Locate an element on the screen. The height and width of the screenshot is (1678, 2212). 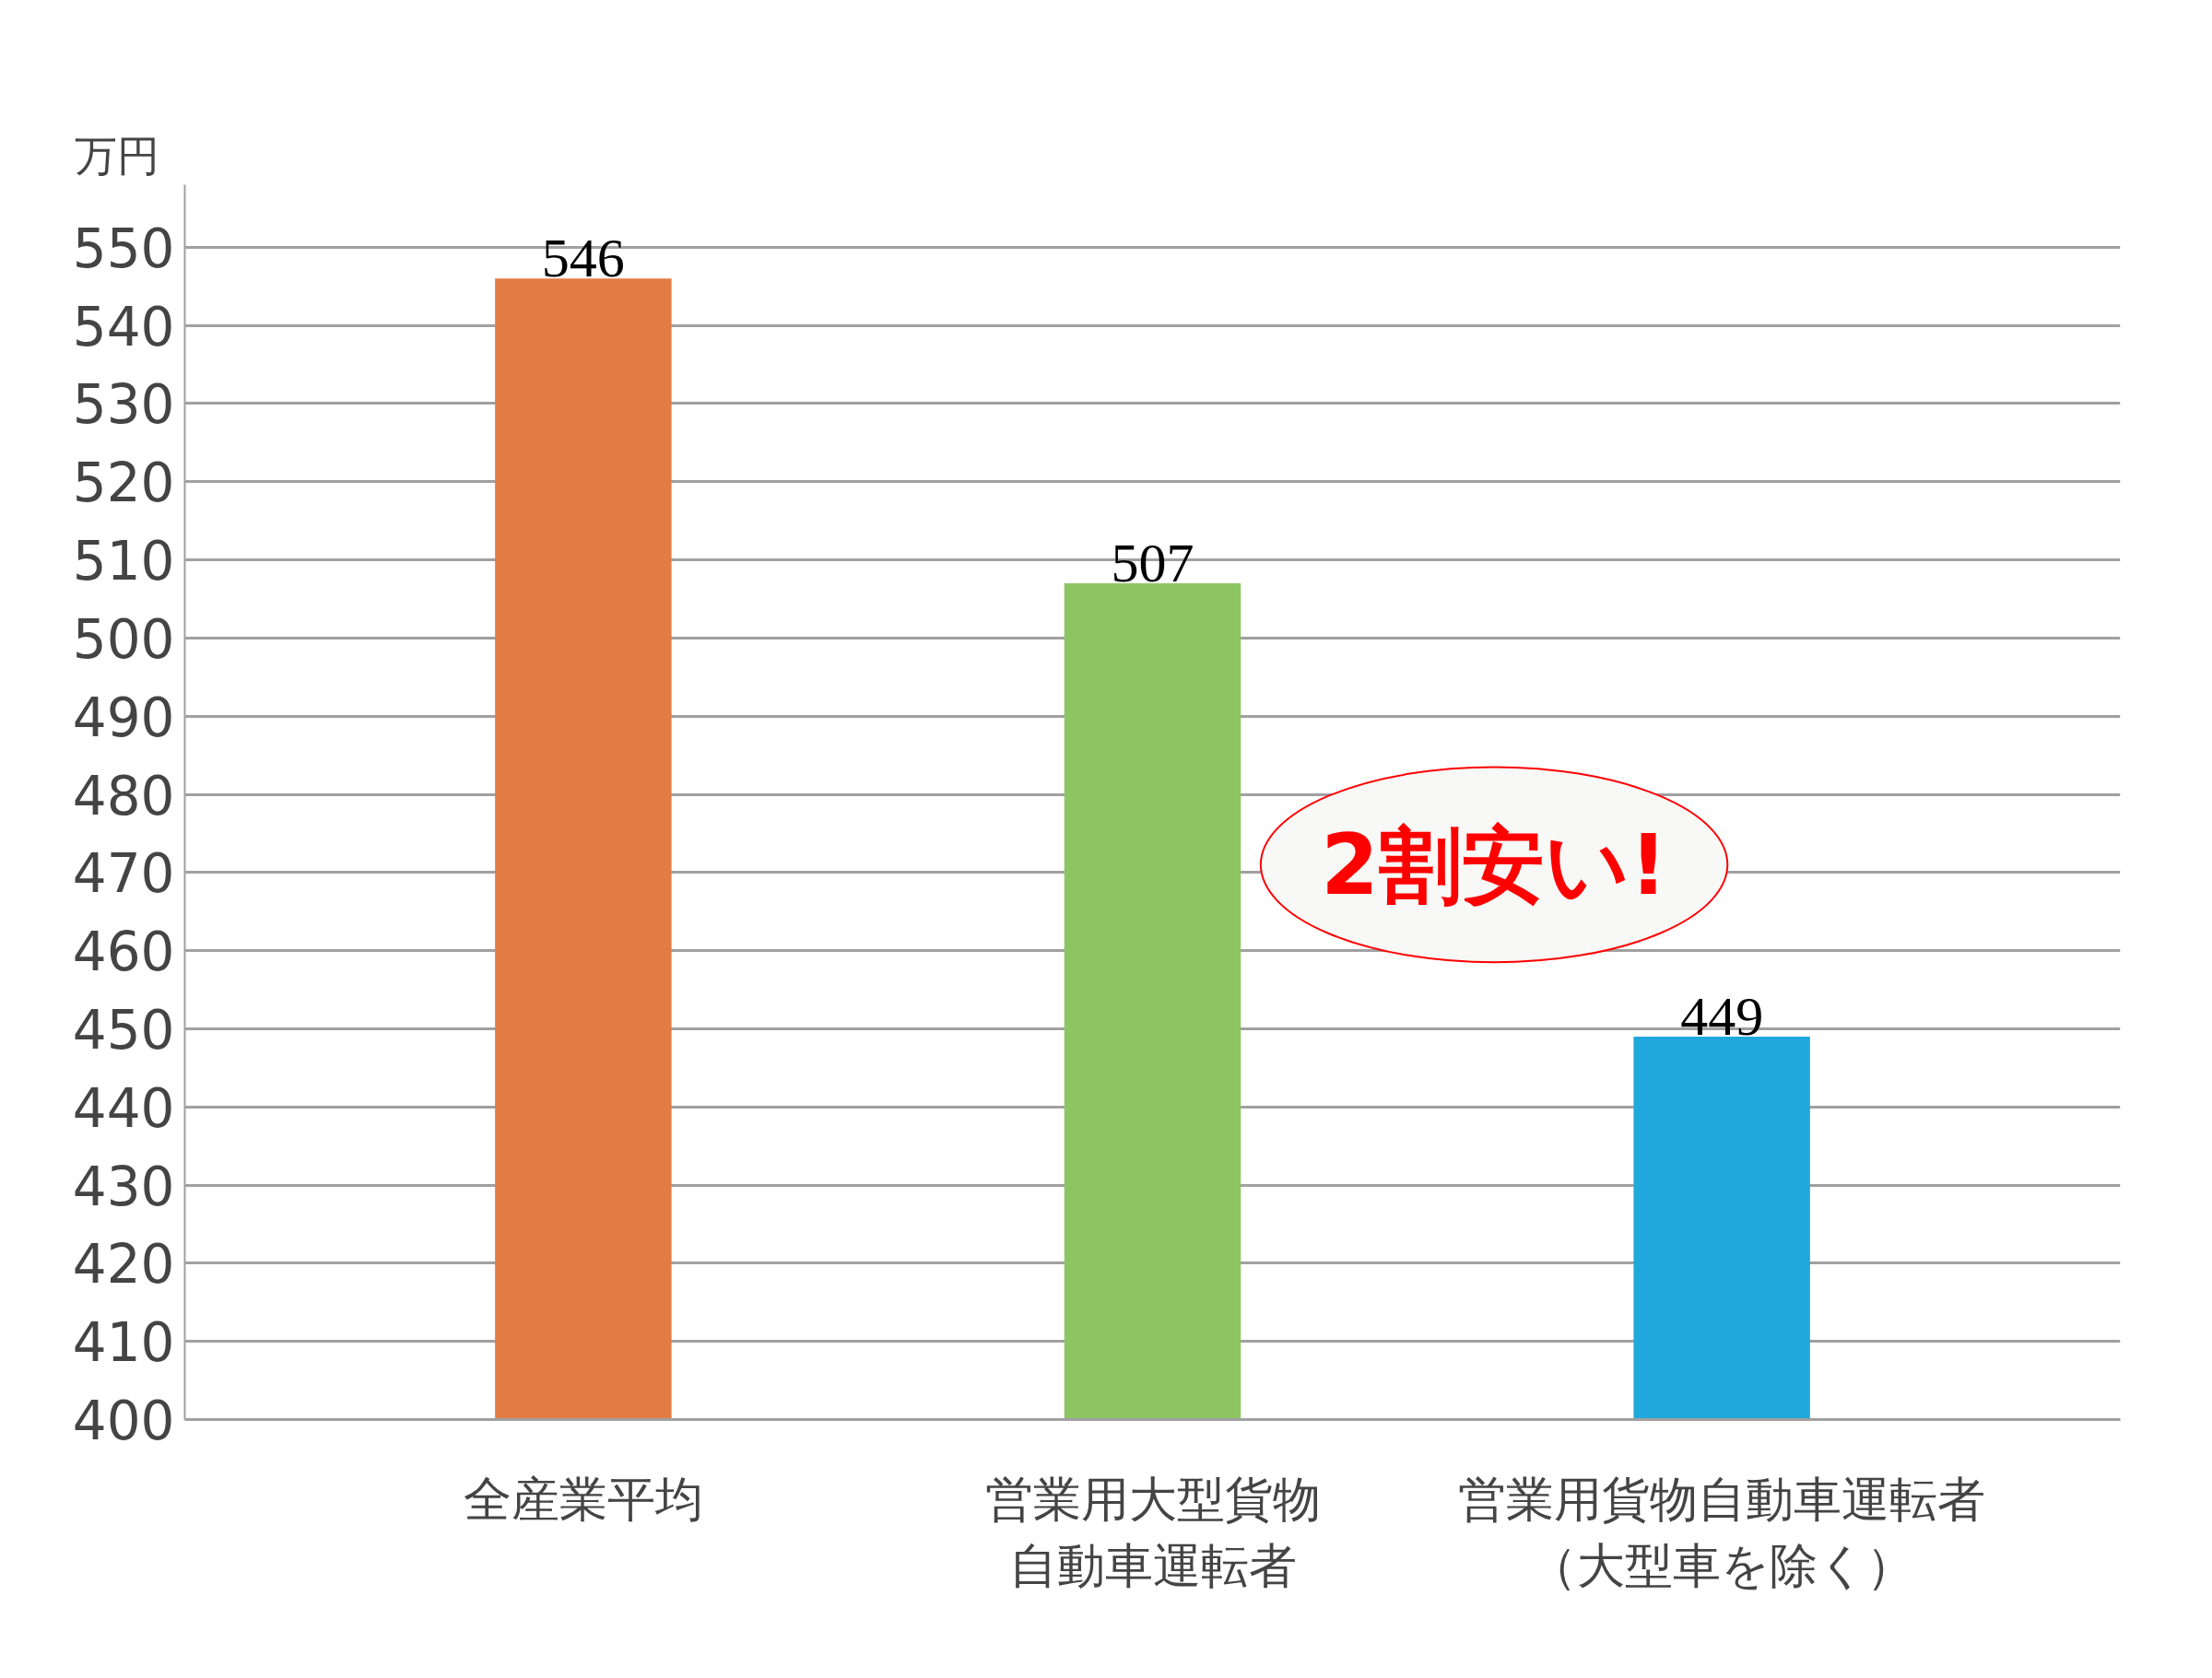
y-tick-label: 500 is located at coordinates (123, 639).